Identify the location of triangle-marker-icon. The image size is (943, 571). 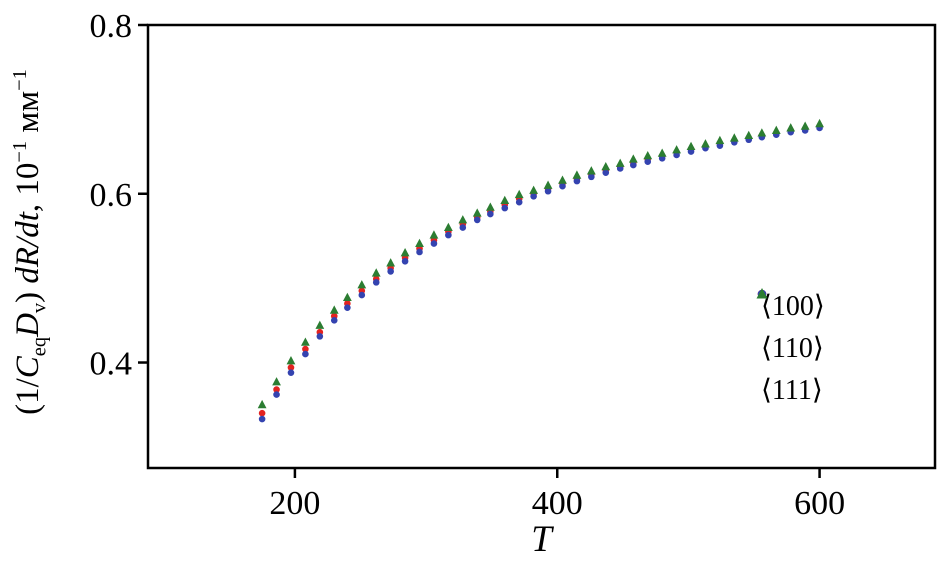
(762, 293).